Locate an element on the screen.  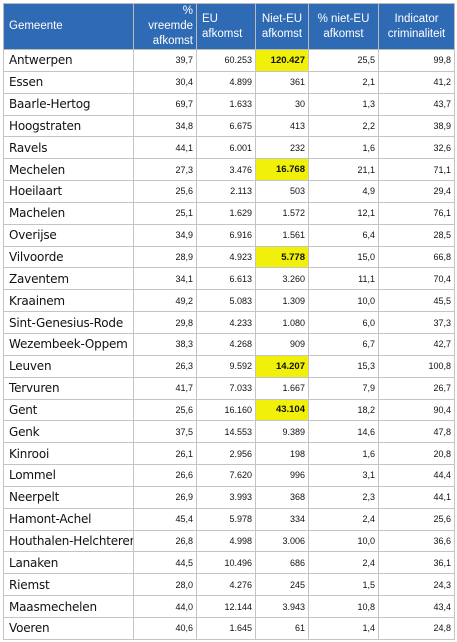
cell-niet-eu-afkomst: 686 is located at coordinates (282, 563).